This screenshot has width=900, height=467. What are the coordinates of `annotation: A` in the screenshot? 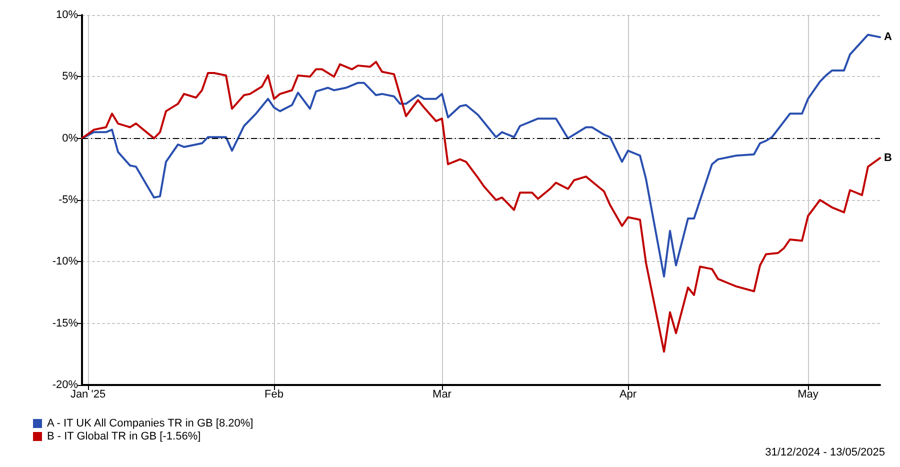 It's located at (888, 37).